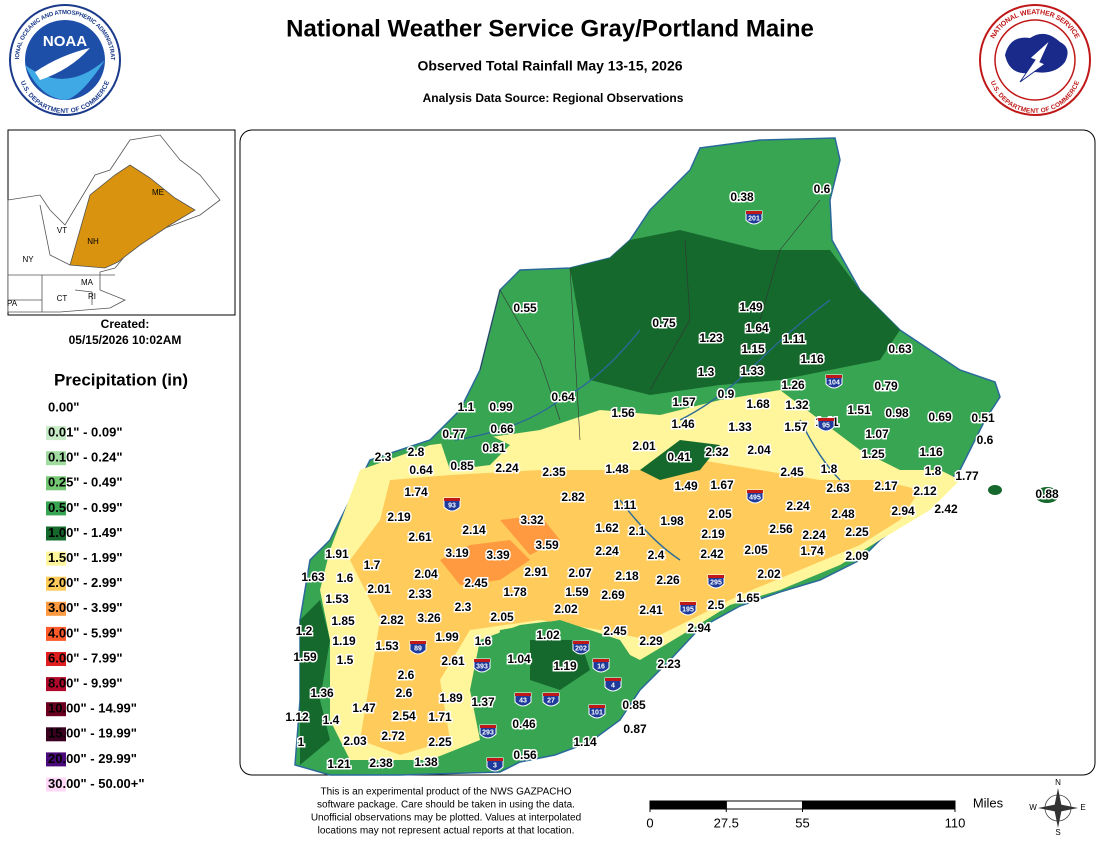 Image resolution: width=1100 pixels, height=855 pixels. What do you see at coordinates (85, 582) in the screenshot?
I see `legend-label: 2.00" - 2.99"` at bounding box center [85, 582].